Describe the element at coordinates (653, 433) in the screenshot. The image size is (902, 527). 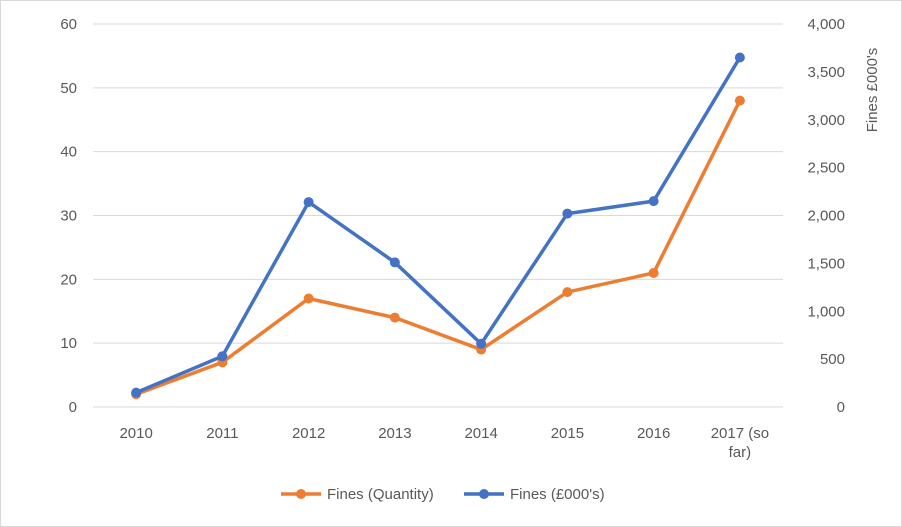
I see `x-tick-label: 2016` at that location.